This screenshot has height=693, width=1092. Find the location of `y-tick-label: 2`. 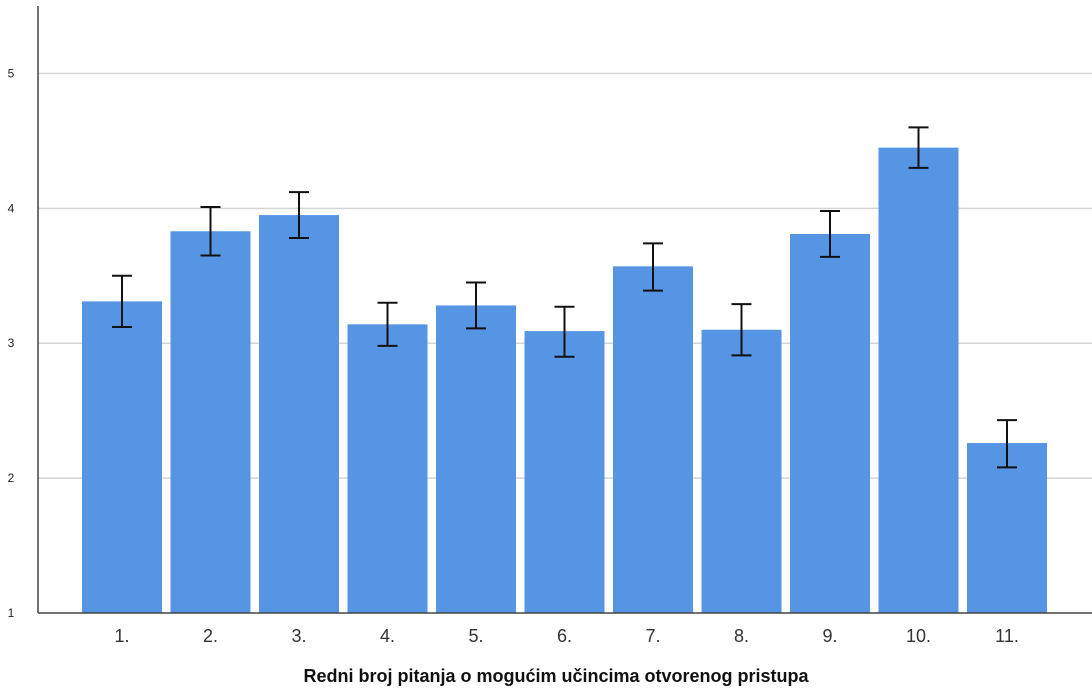

y-tick-label: 2 is located at coordinates (11, 478).